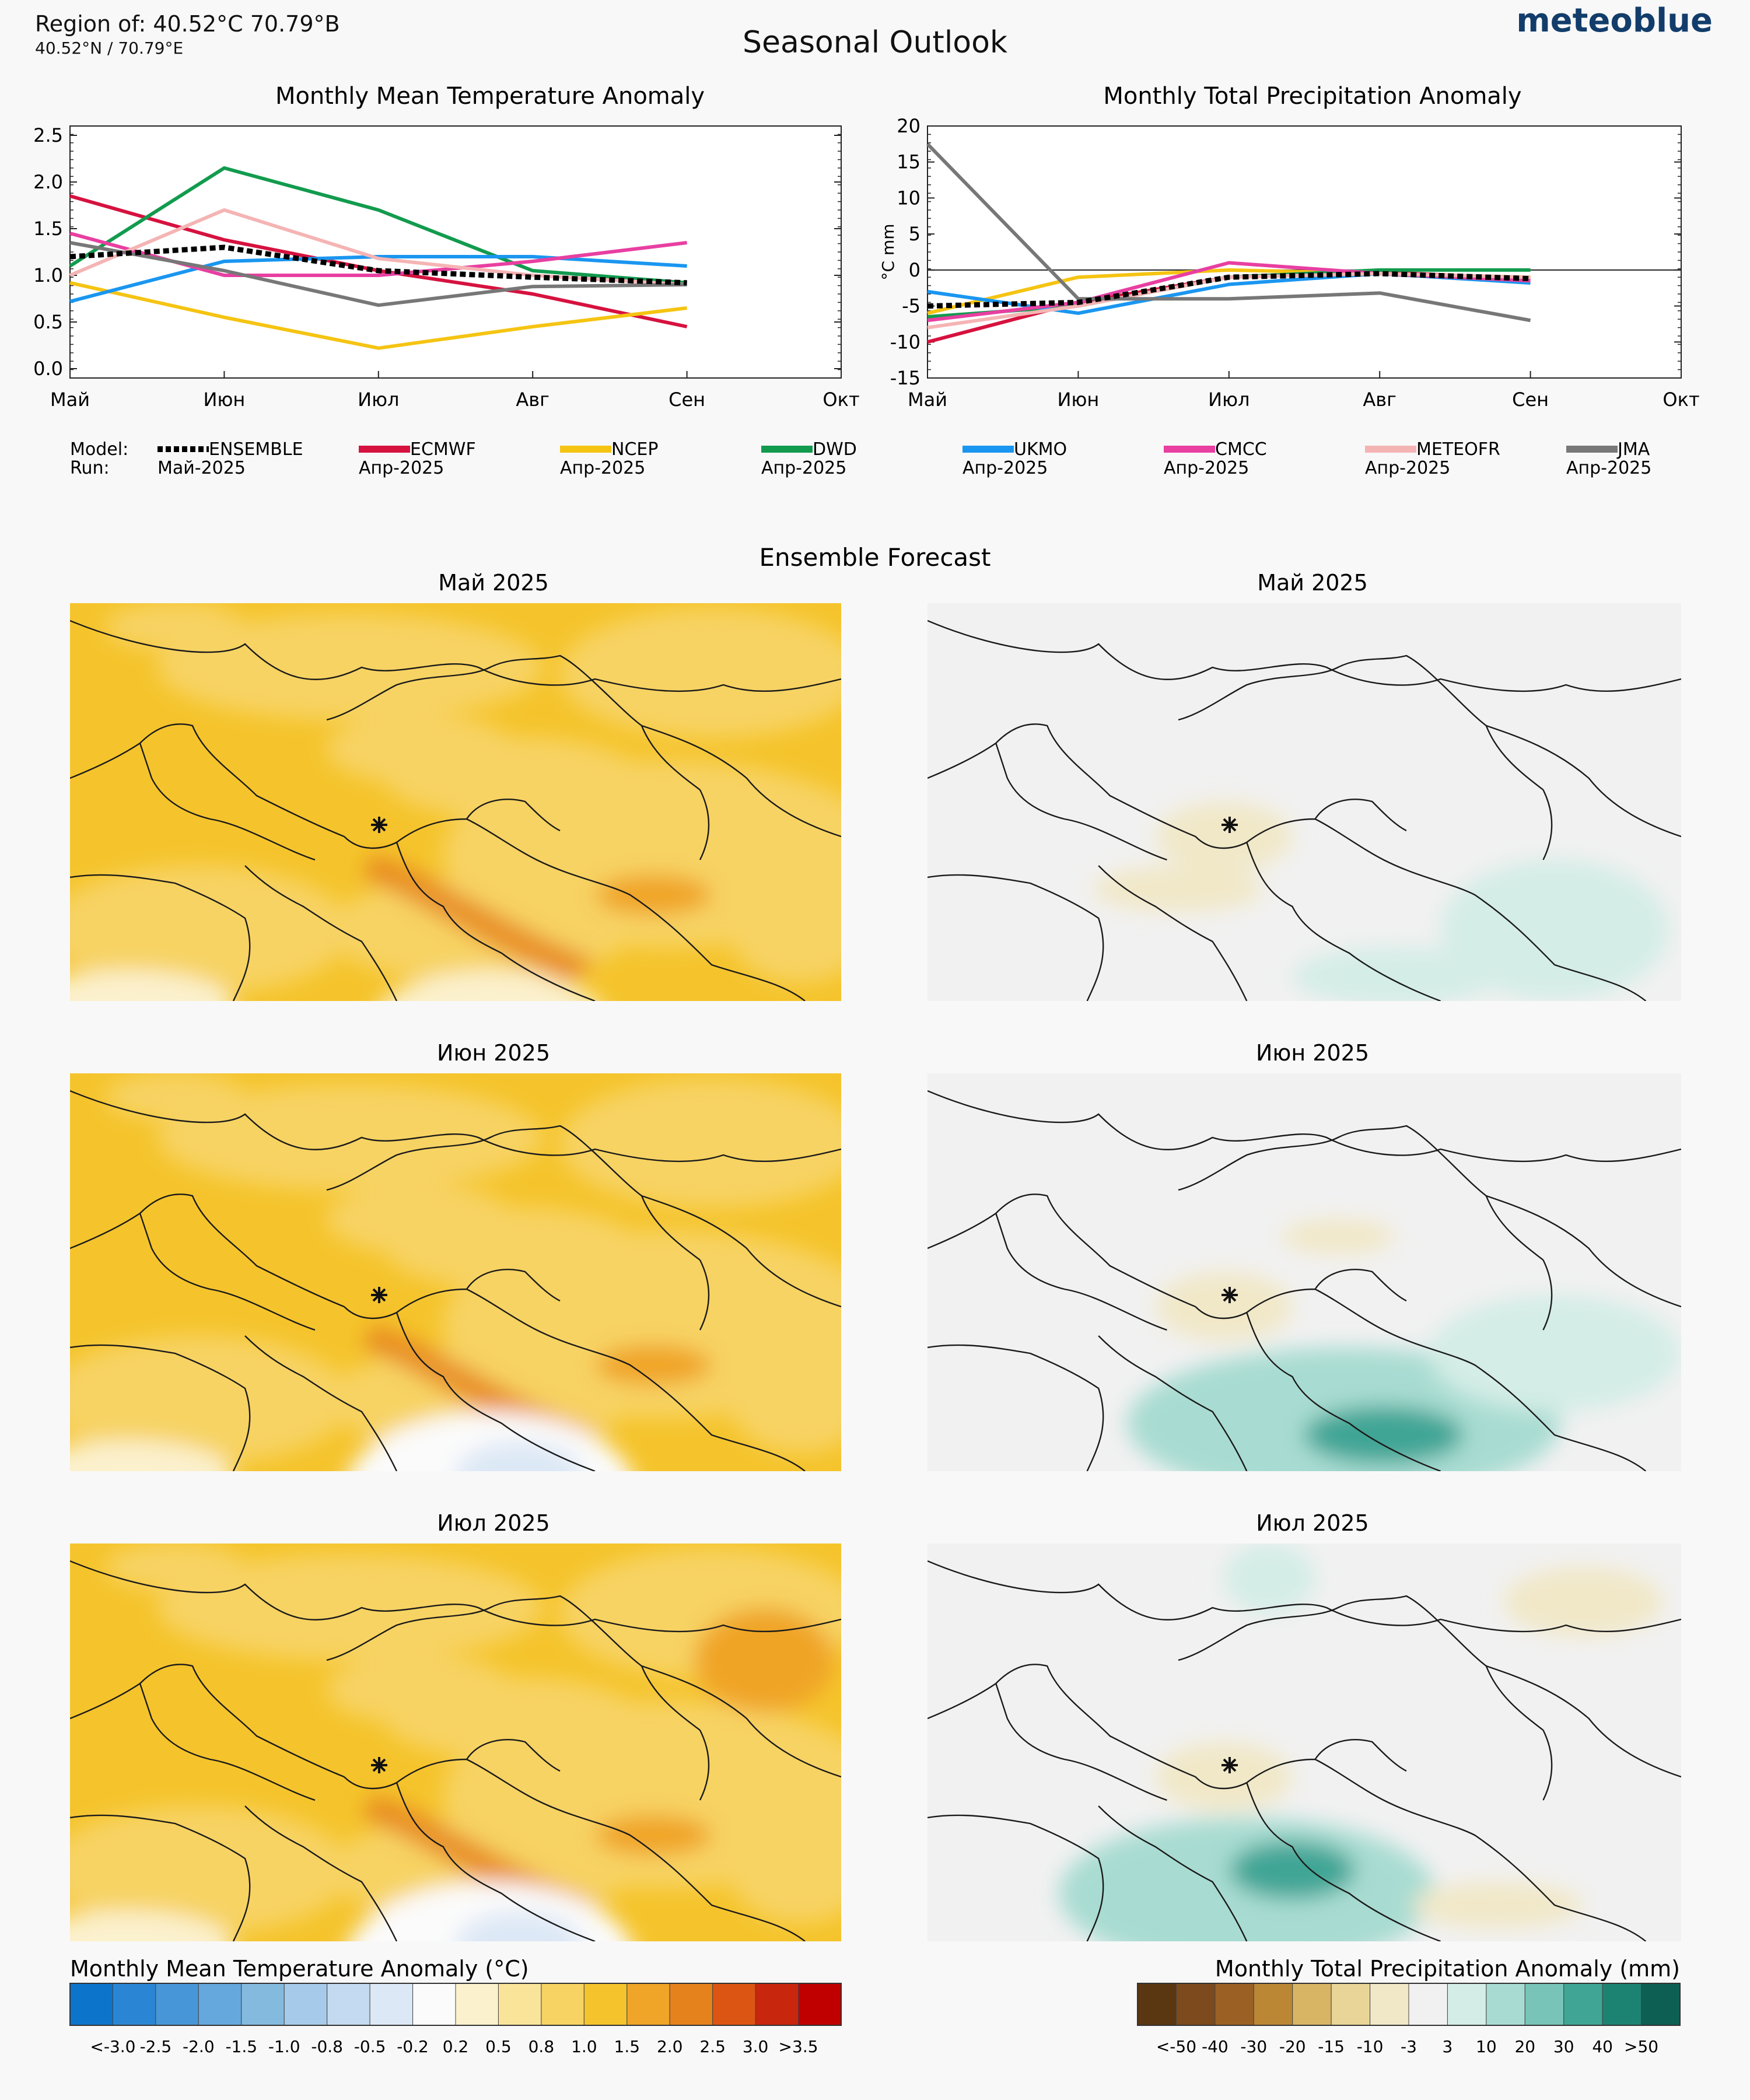  Describe the element at coordinates (835, 449) in the screenshot. I see `legend-model-name: DWD` at that location.